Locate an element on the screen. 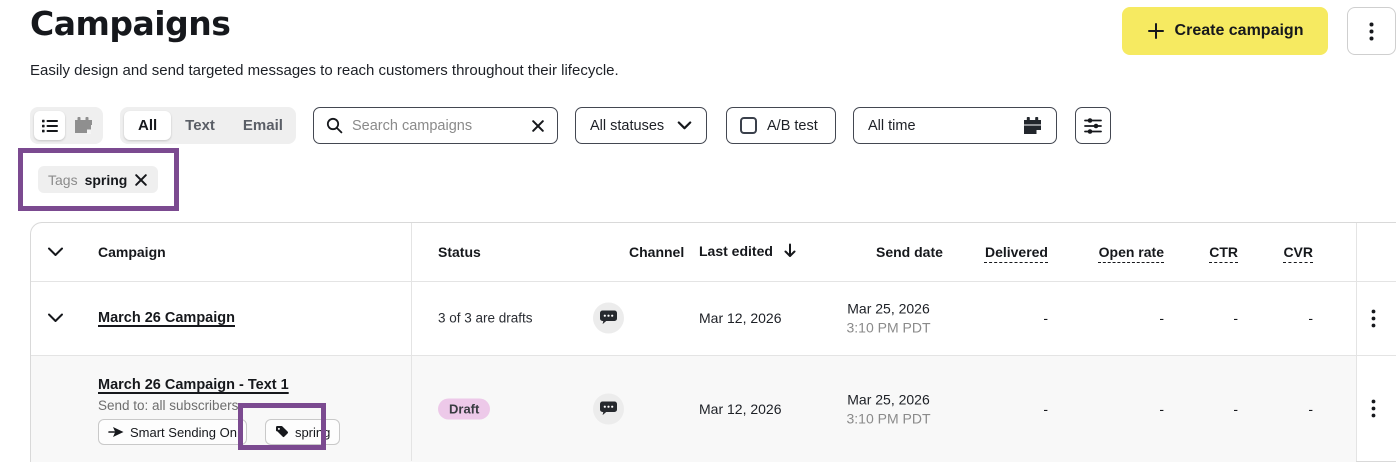 The width and height of the screenshot is (1396, 465). campaign-status-text: 3 of 3 are drafts is located at coordinates (485, 318).